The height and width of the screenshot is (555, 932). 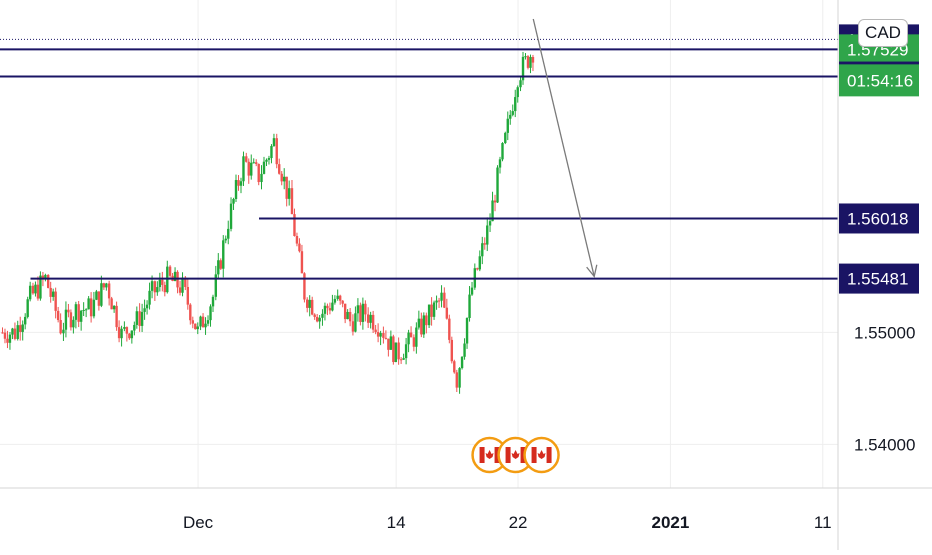 What do you see at coordinates (884, 444) in the screenshot?
I see `y-tick-label: 1.54000` at bounding box center [884, 444].